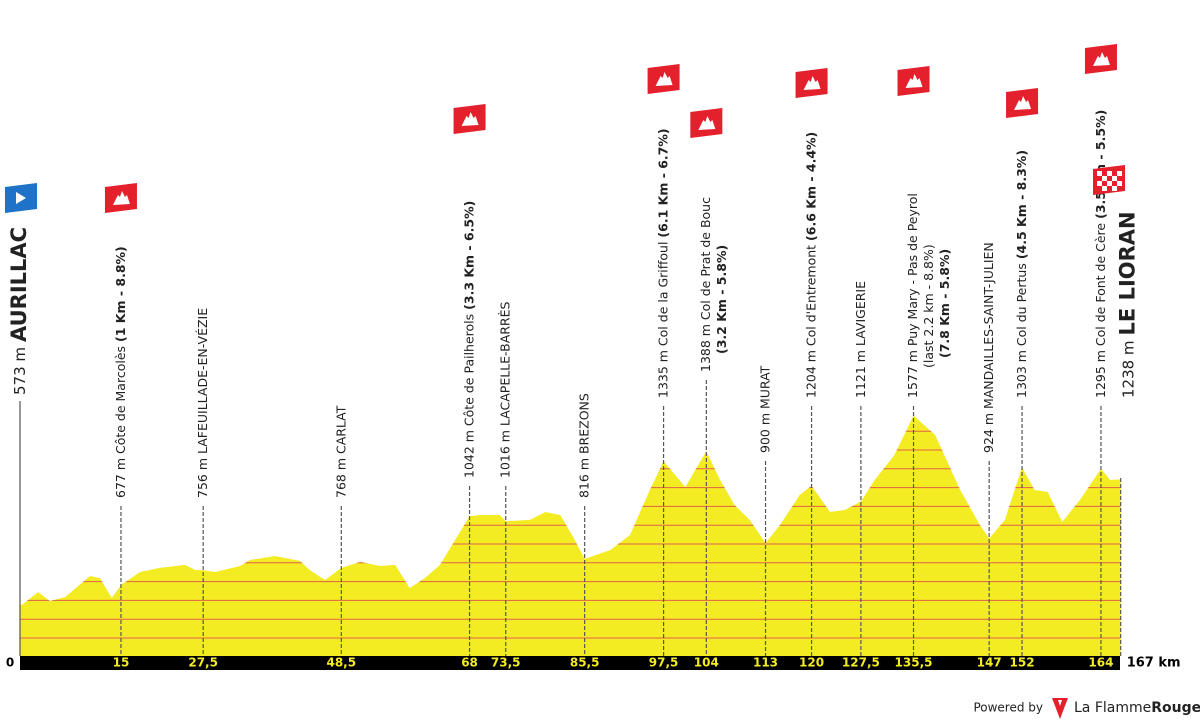 Image resolution: width=1200 pixels, height=725 pixels. What do you see at coordinates (1099, 310) in the screenshot?
I see `waypoint-name: 1295 m Col de Font de Cère` at bounding box center [1099, 310].